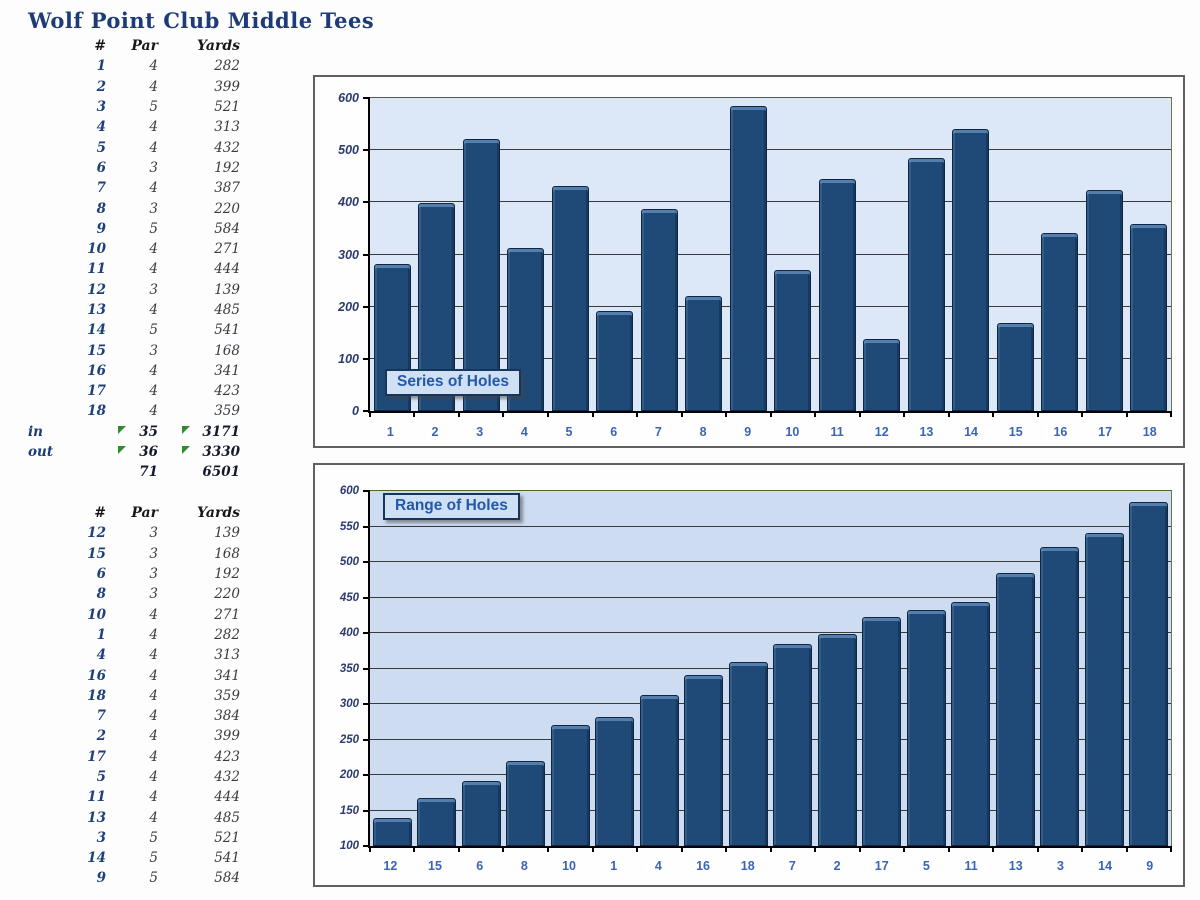 The width and height of the screenshot is (1200, 900). What do you see at coordinates (148, 472) in the screenshot?
I see `summary-par-cell: 71` at bounding box center [148, 472].